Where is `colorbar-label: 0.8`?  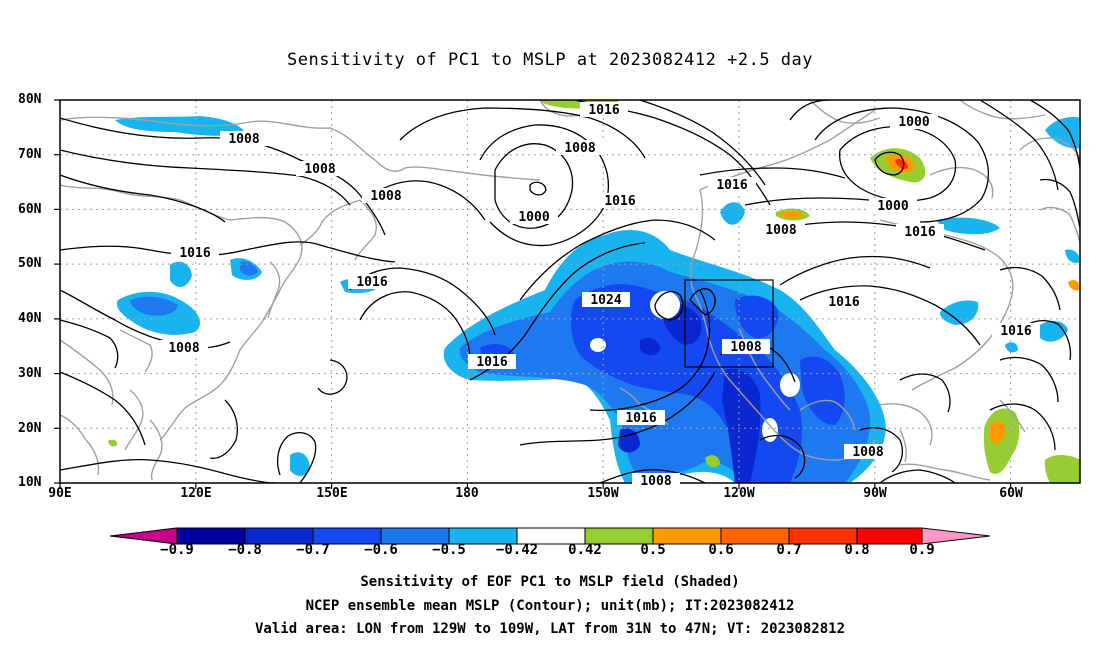 colorbar-label: 0.8 is located at coordinates (857, 550).